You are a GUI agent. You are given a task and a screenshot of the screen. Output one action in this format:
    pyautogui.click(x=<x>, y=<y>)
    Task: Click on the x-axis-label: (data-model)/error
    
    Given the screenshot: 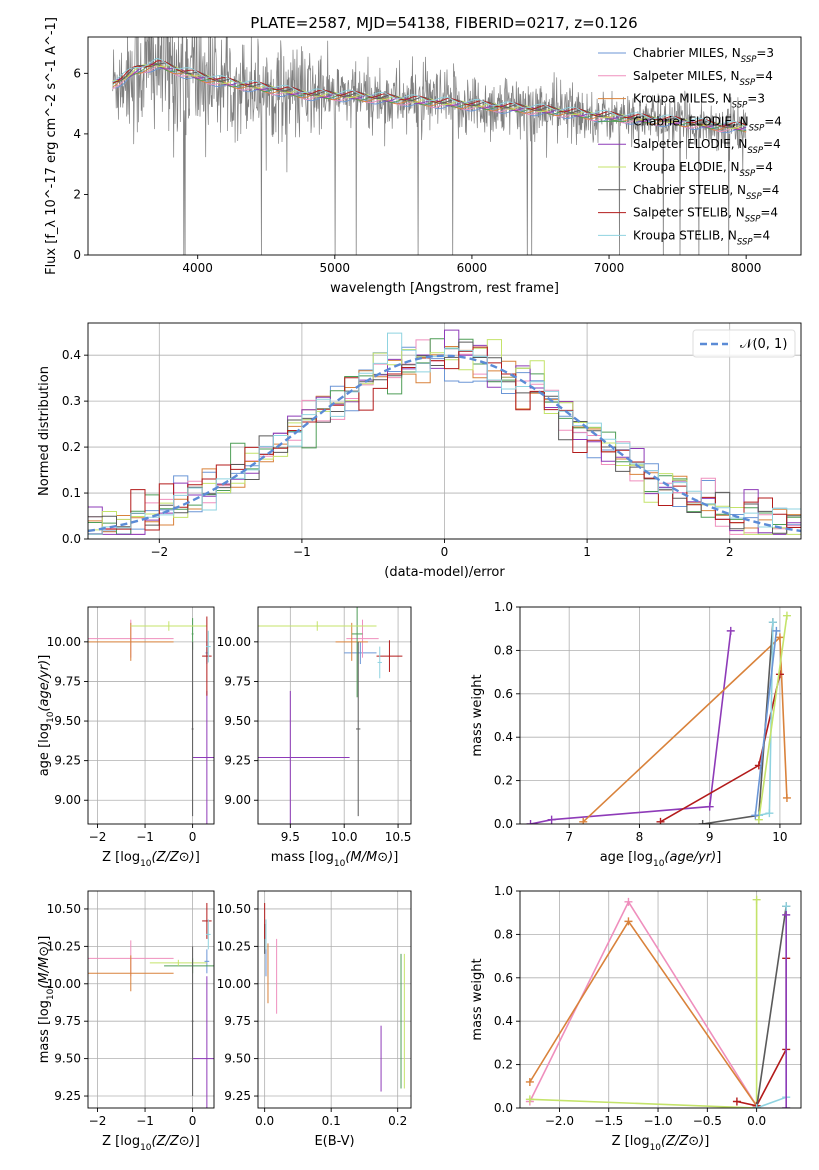 What is the action you would take?
    pyautogui.click(x=444, y=572)
    